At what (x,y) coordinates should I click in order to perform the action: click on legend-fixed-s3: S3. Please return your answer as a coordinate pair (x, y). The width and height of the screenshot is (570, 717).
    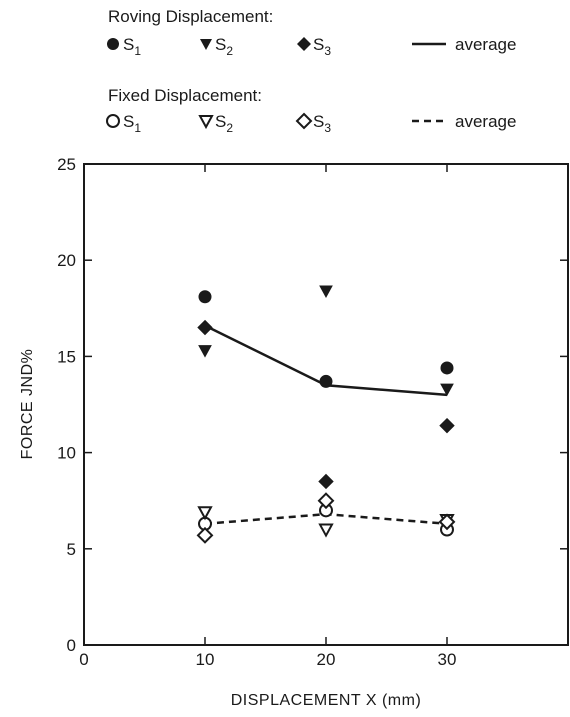
    Looking at the image, I should click on (313, 123).